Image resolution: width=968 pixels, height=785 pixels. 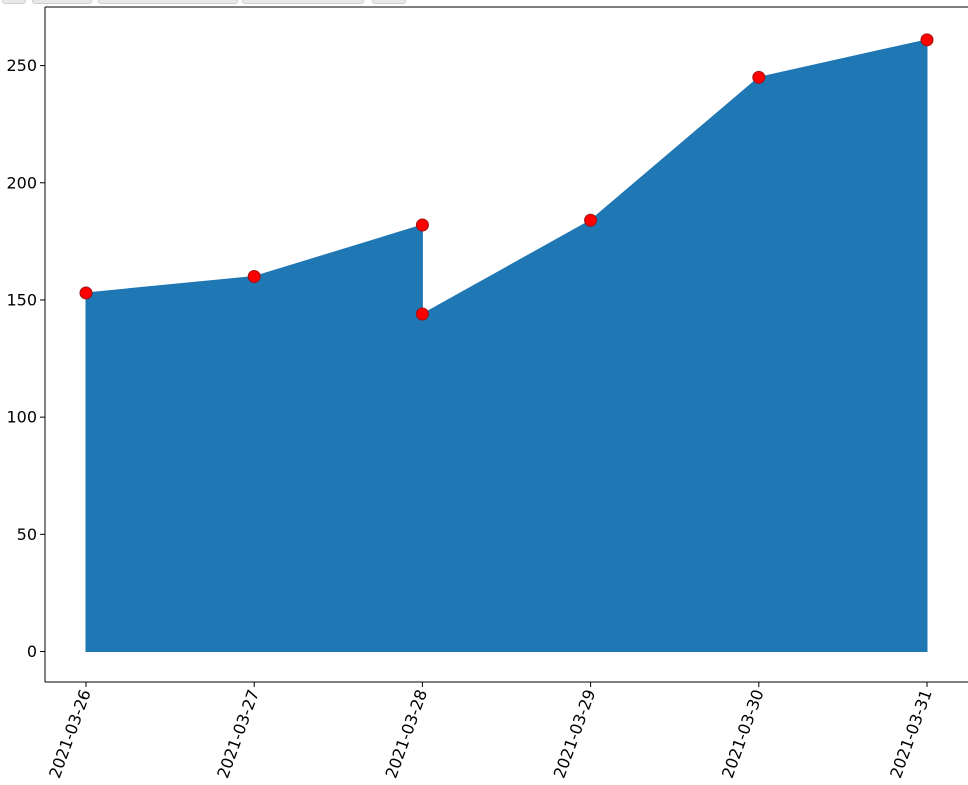 I want to click on y-tick-label: 100, so click(x=21, y=417).